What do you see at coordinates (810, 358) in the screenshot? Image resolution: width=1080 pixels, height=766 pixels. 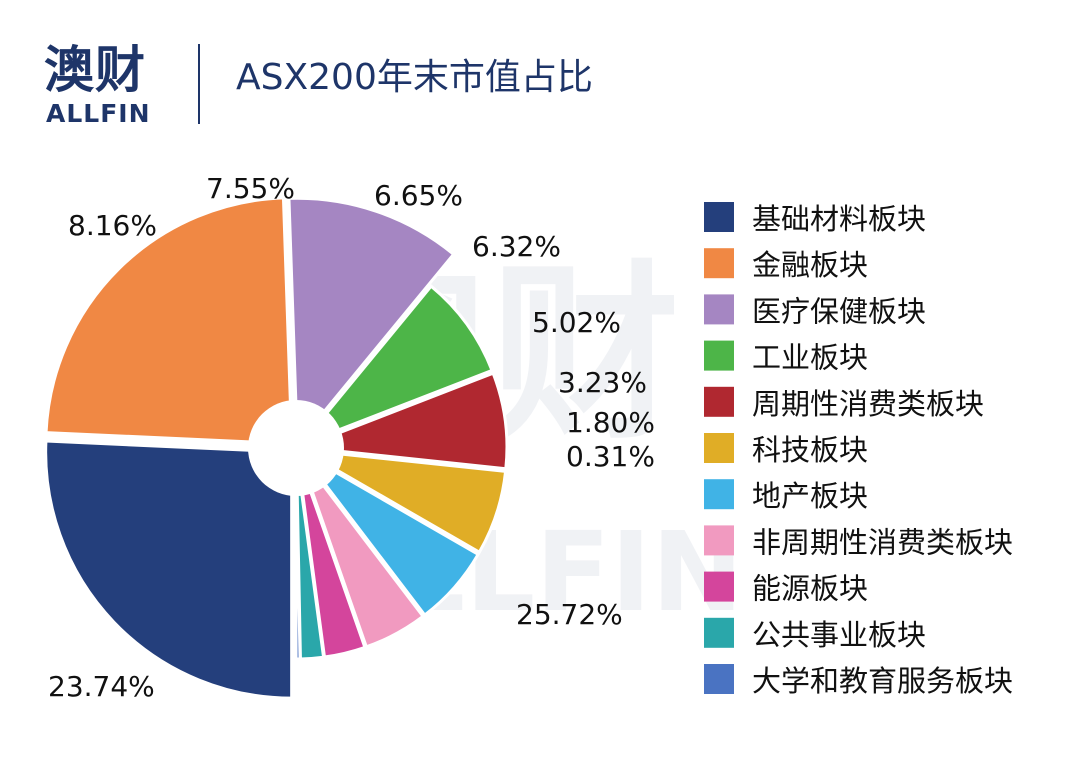 I see `legend-label-4: 工业板块` at bounding box center [810, 358].